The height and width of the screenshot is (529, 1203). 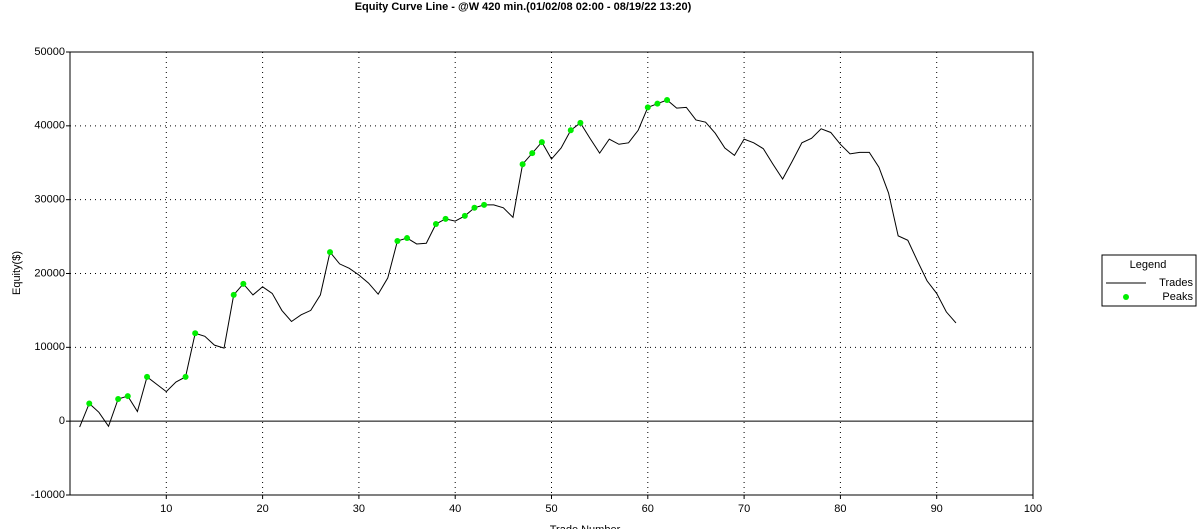 I want to click on legend-box, so click(x=1149, y=280).